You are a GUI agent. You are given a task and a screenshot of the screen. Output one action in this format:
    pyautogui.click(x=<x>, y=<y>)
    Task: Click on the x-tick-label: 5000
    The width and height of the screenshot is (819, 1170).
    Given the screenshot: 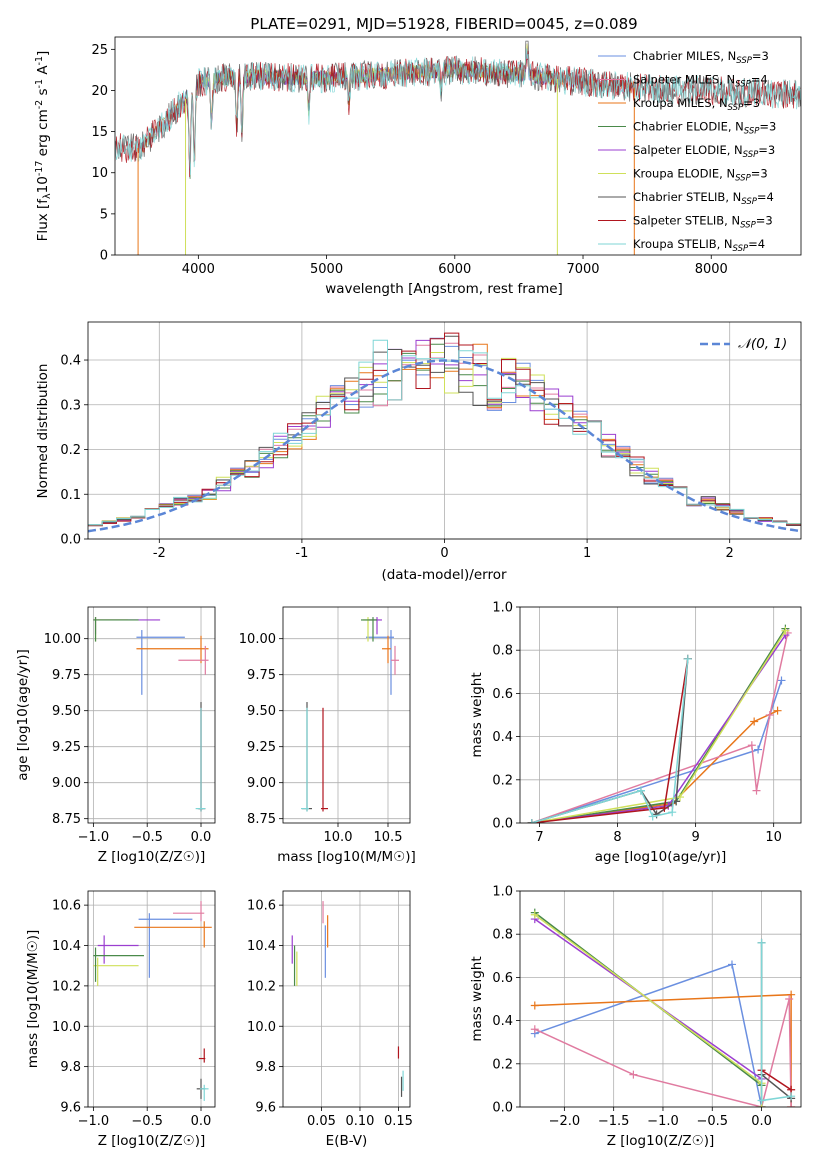 What is the action you would take?
    pyautogui.click(x=326, y=269)
    